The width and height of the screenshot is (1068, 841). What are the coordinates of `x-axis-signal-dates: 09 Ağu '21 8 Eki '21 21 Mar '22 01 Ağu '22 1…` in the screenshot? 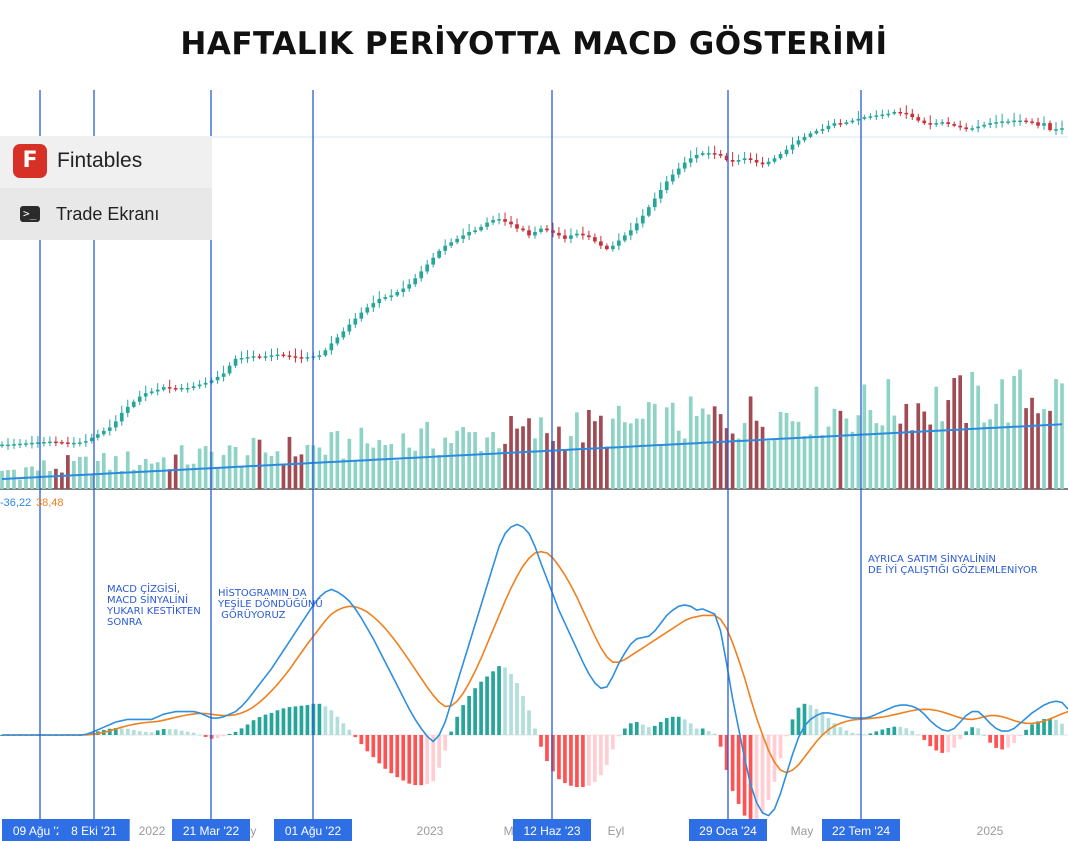 It's located at (451, 830).